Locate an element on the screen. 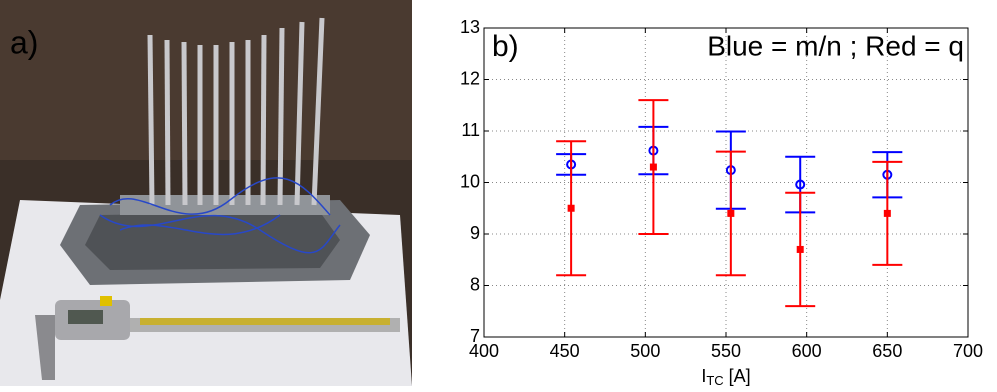  y-tick-label: 8 is located at coordinates (475, 284).